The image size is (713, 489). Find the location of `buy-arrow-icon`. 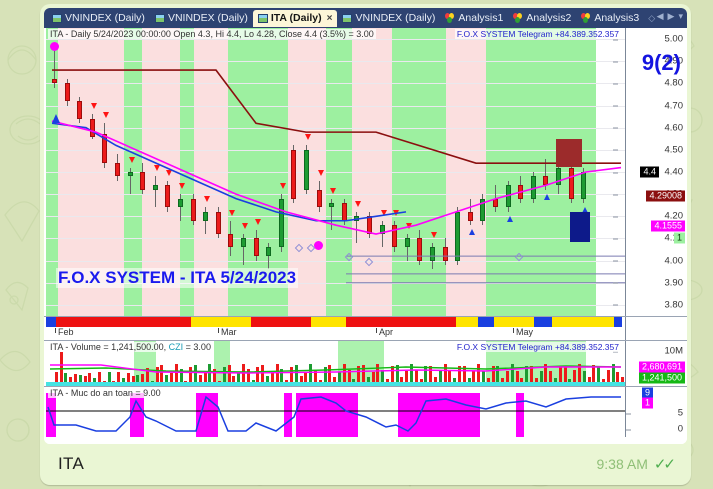

buy-arrow-icon is located at coordinates (509, 218).